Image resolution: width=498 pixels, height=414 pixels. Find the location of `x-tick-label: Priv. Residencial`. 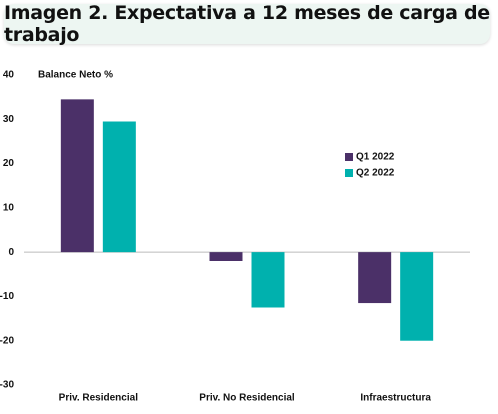

x-tick-label: Priv. Residencial is located at coordinates (99, 398).